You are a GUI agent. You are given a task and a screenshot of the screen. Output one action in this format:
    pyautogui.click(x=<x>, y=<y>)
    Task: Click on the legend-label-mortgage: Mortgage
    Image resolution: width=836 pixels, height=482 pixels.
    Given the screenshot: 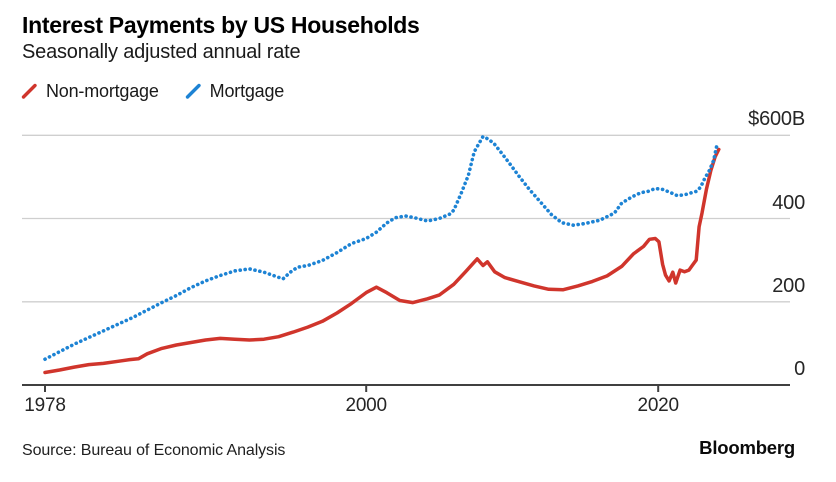 What is the action you would take?
    pyautogui.click(x=247, y=91)
    